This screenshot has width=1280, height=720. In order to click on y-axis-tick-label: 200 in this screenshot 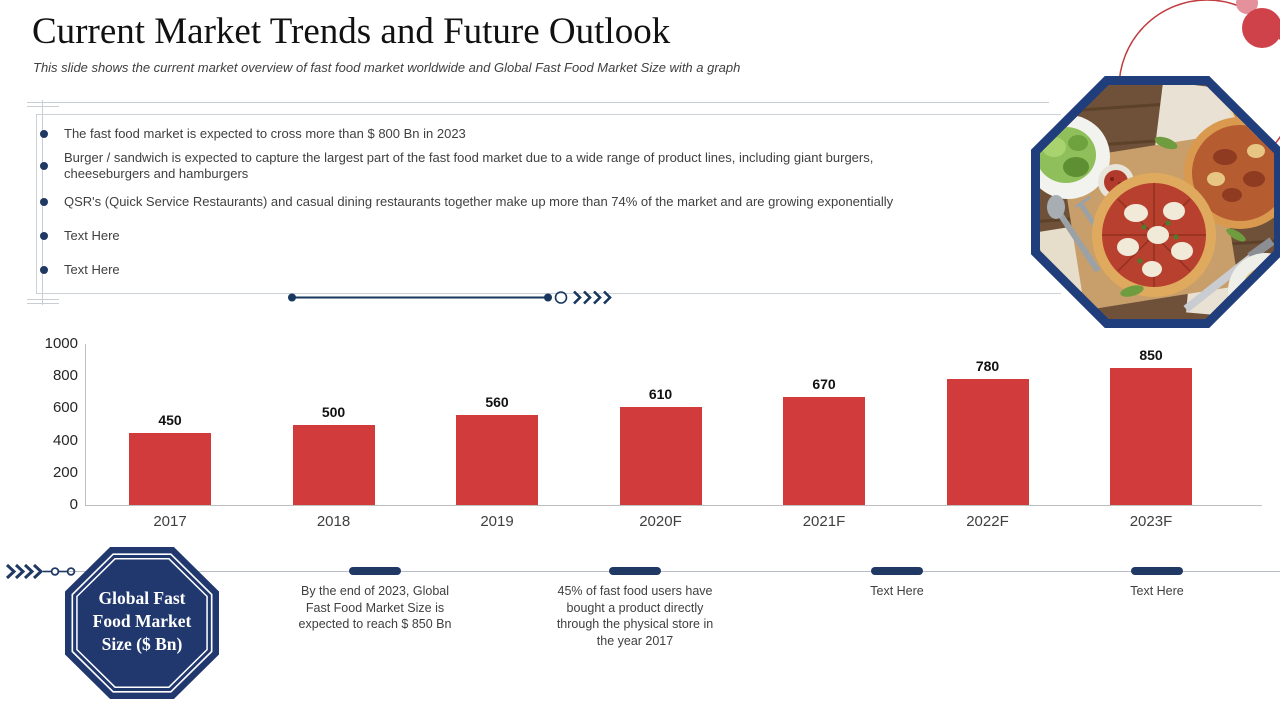, I will do `click(65, 472)`.